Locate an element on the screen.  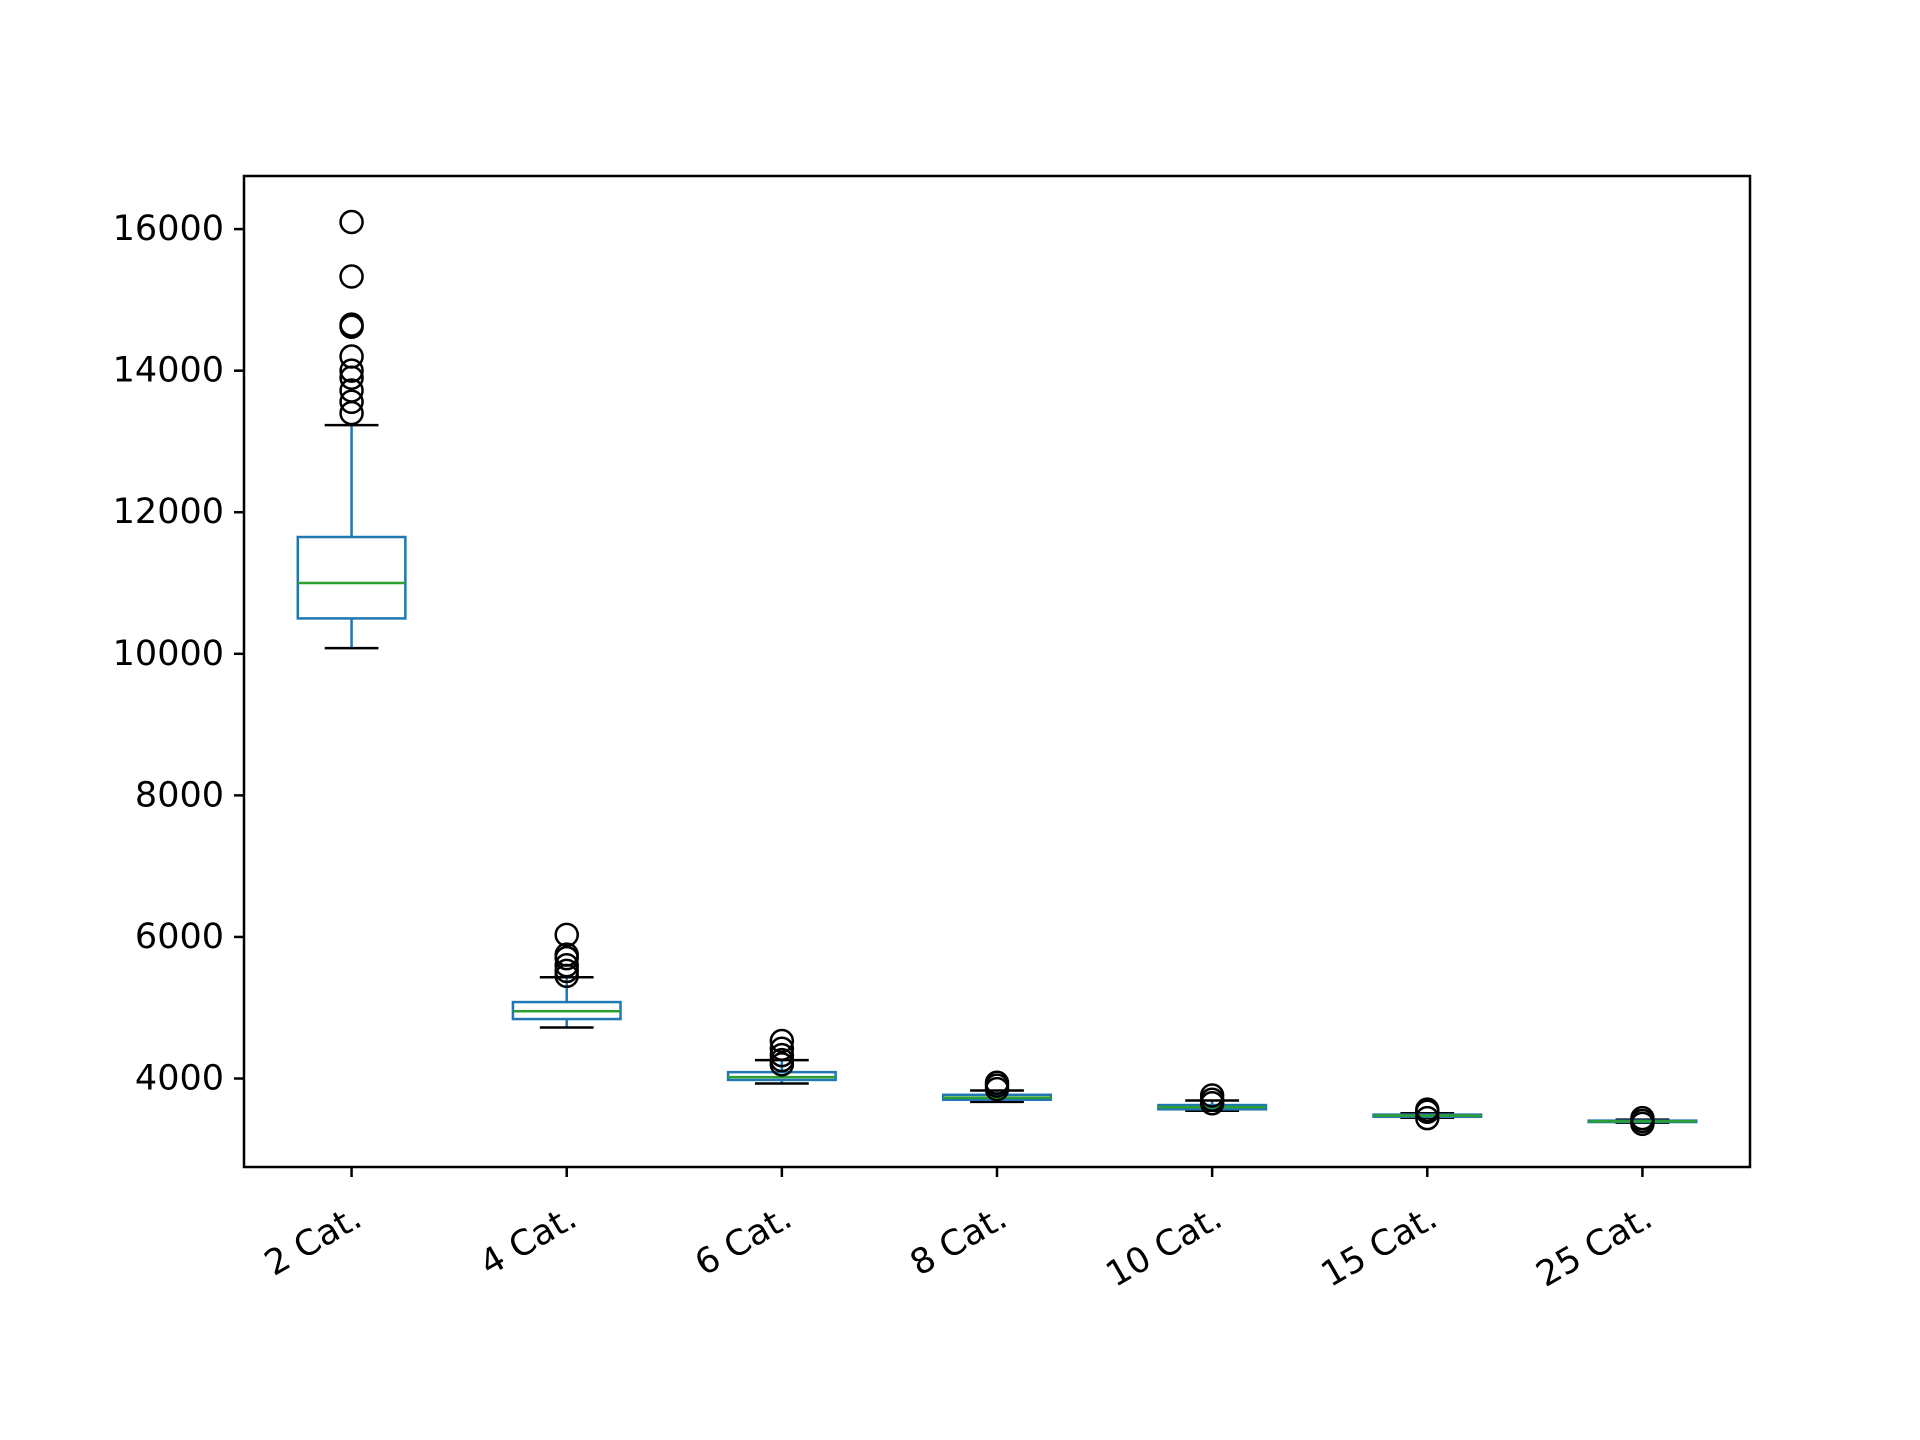
x-tick-label: 2 Cat. is located at coordinates (313, 1241).